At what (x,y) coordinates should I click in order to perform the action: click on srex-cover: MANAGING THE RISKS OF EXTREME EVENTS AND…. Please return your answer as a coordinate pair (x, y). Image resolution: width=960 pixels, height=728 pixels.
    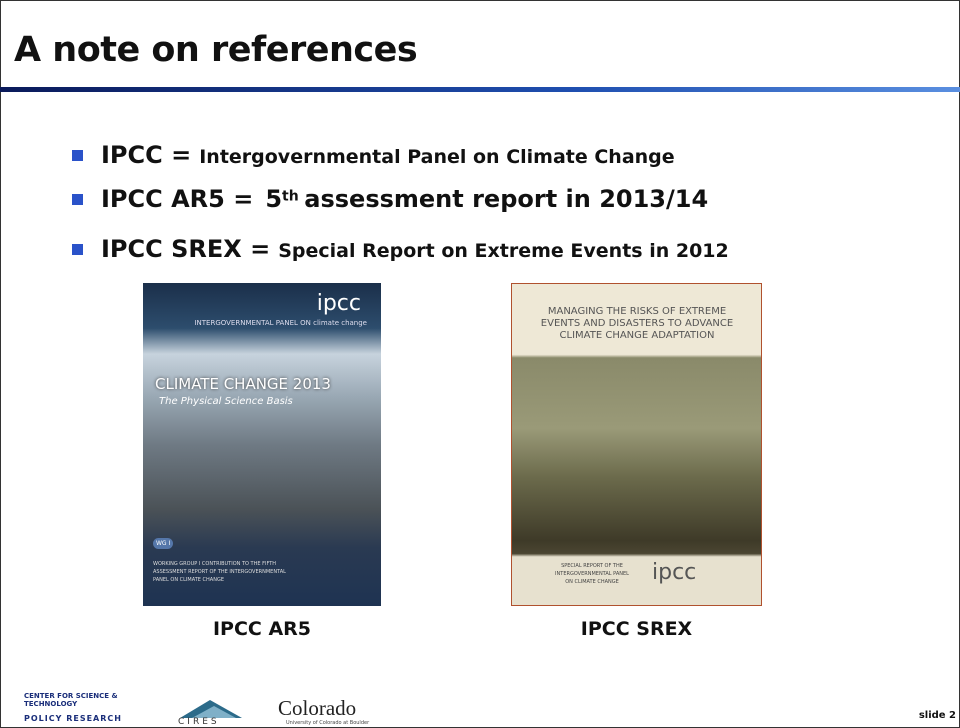
    Looking at the image, I should click on (636, 444).